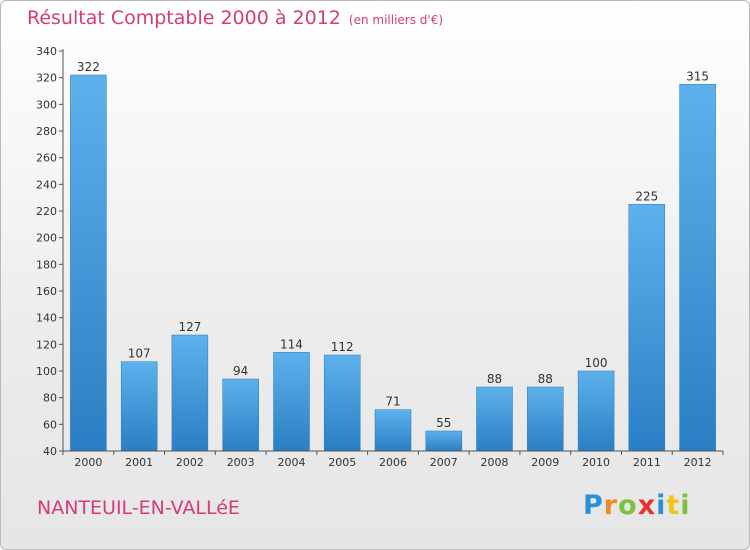 This screenshot has height=550, width=750. I want to click on x-tick-label-2006: 2006, so click(393, 462).